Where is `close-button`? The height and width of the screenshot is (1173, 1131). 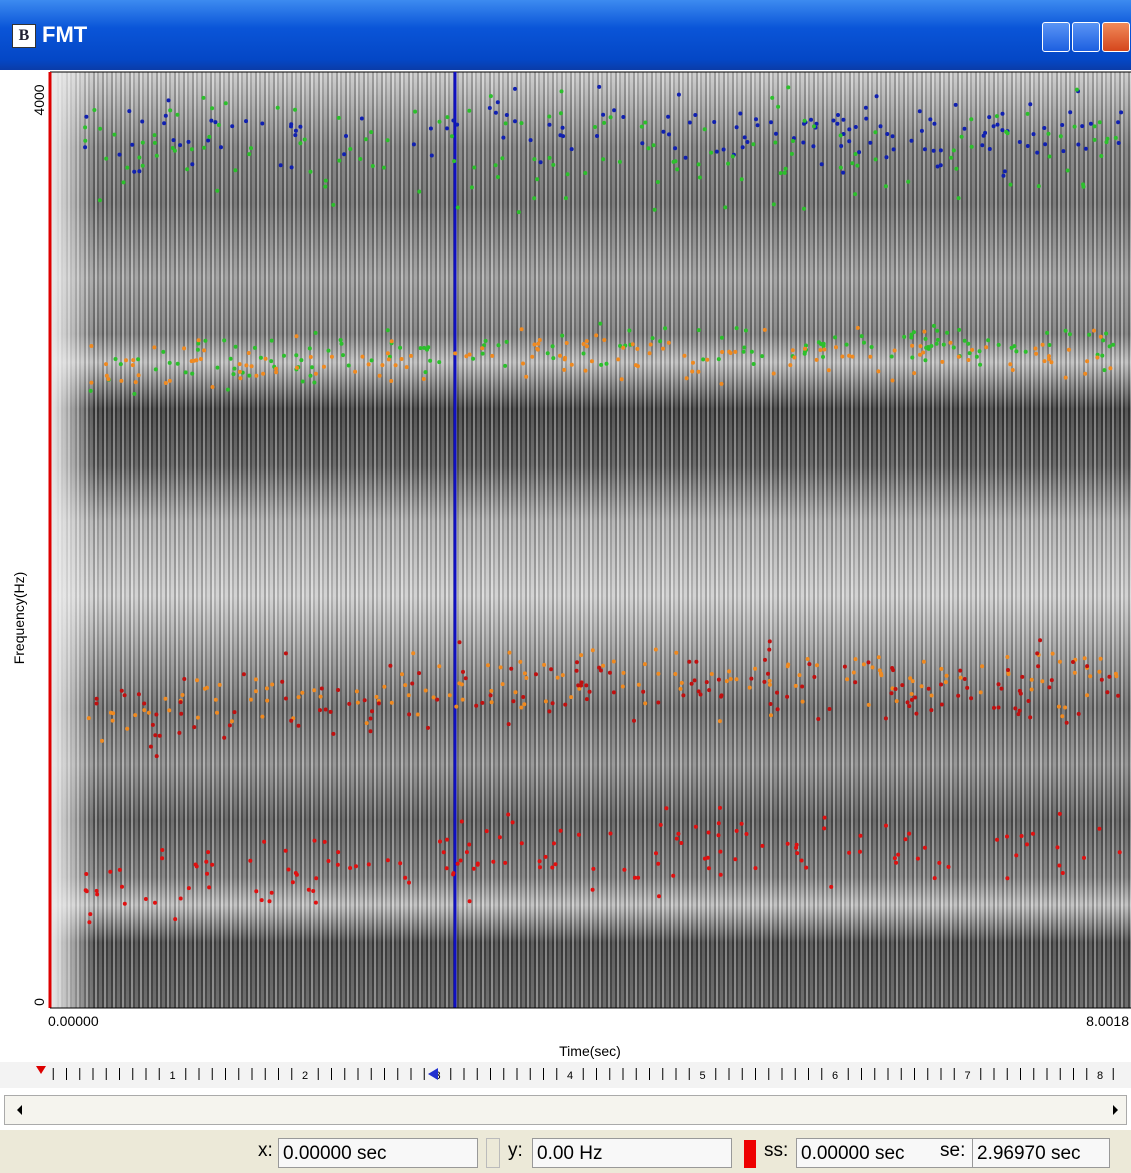
close-button is located at coordinates (1116, 37).